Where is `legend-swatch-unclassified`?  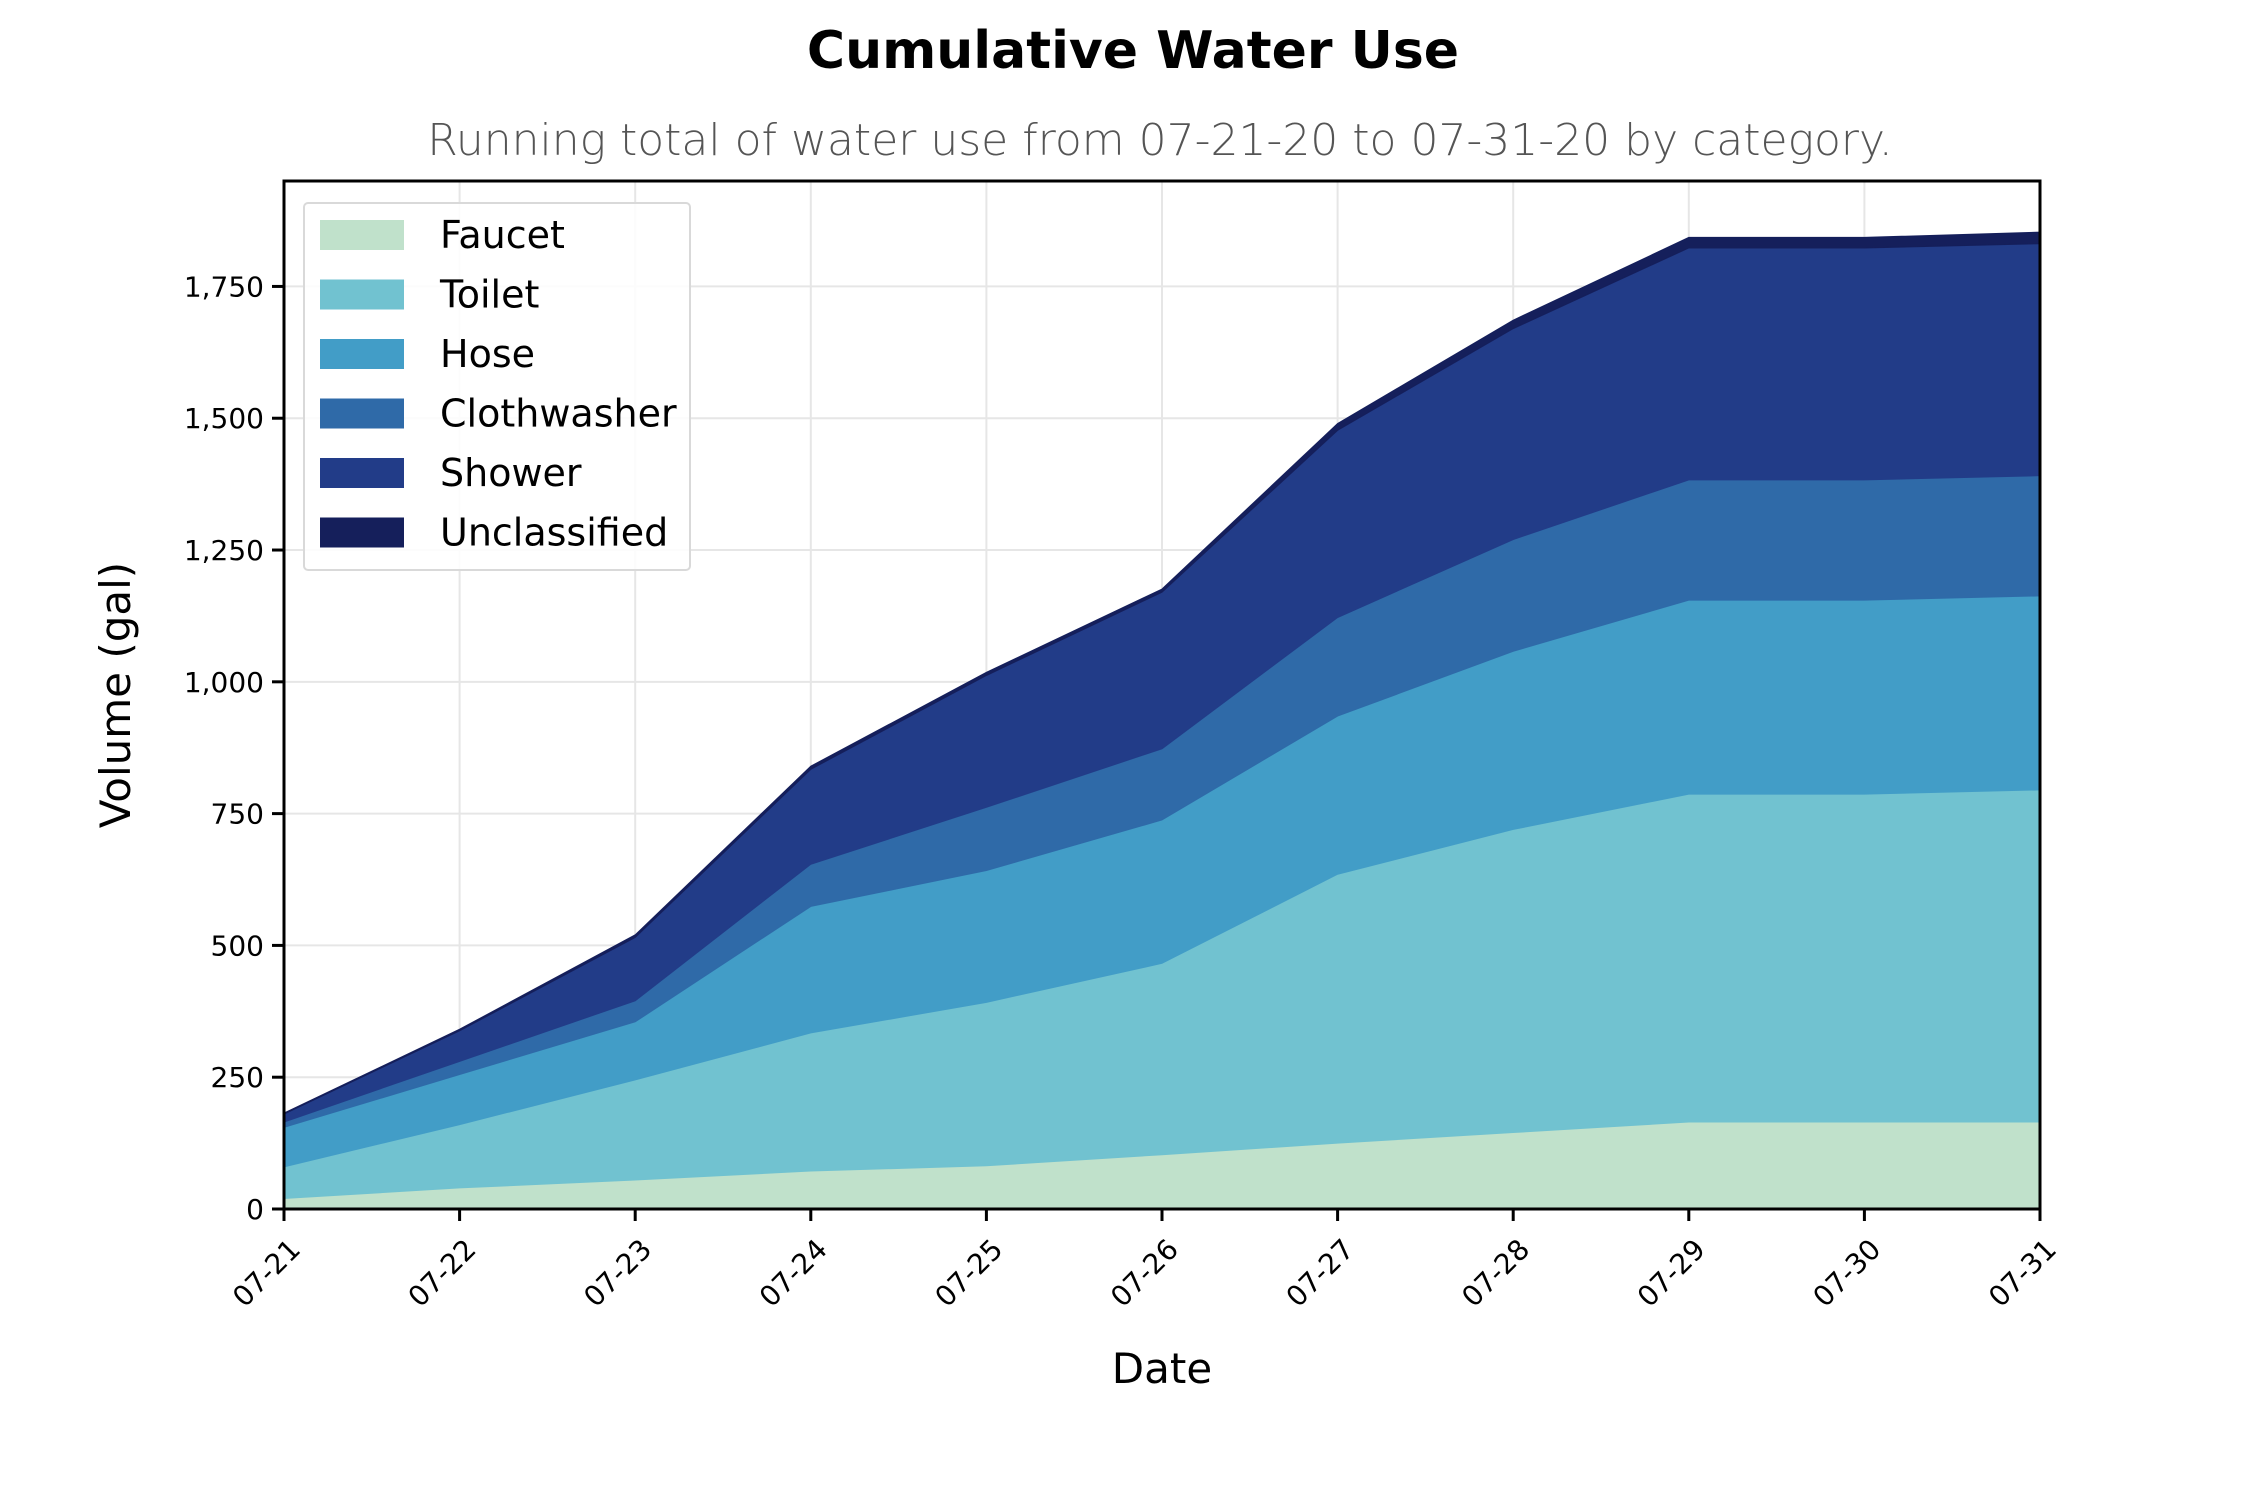
legend-swatch-unclassified is located at coordinates (362, 532).